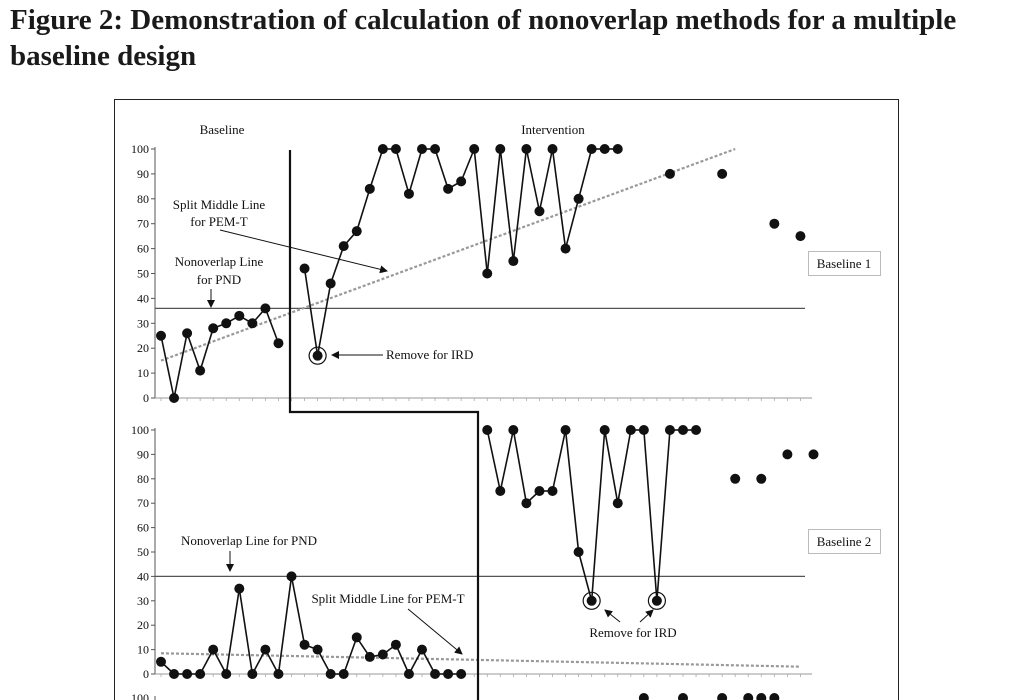 The width and height of the screenshot is (1009, 700). I want to click on panel2-y-tick-label: 70, so click(143, 503).